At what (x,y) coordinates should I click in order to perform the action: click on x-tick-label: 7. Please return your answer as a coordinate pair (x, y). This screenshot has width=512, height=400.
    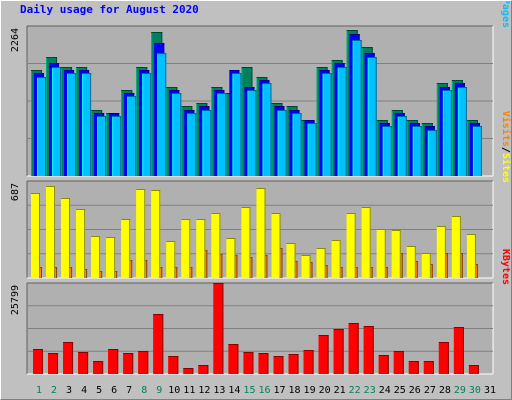
    Looking at the image, I should click on (129, 390).